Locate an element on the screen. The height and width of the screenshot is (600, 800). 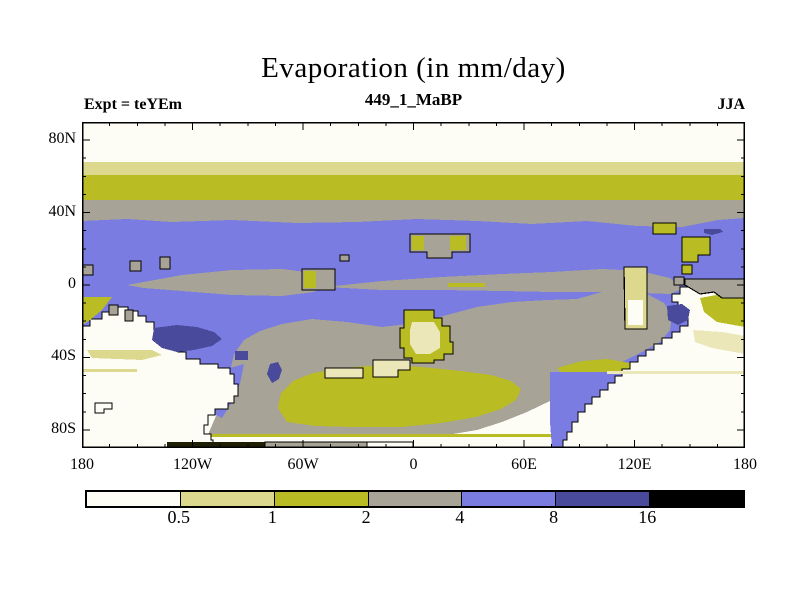
region-south-olive-core is located at coordinates (399, 396).